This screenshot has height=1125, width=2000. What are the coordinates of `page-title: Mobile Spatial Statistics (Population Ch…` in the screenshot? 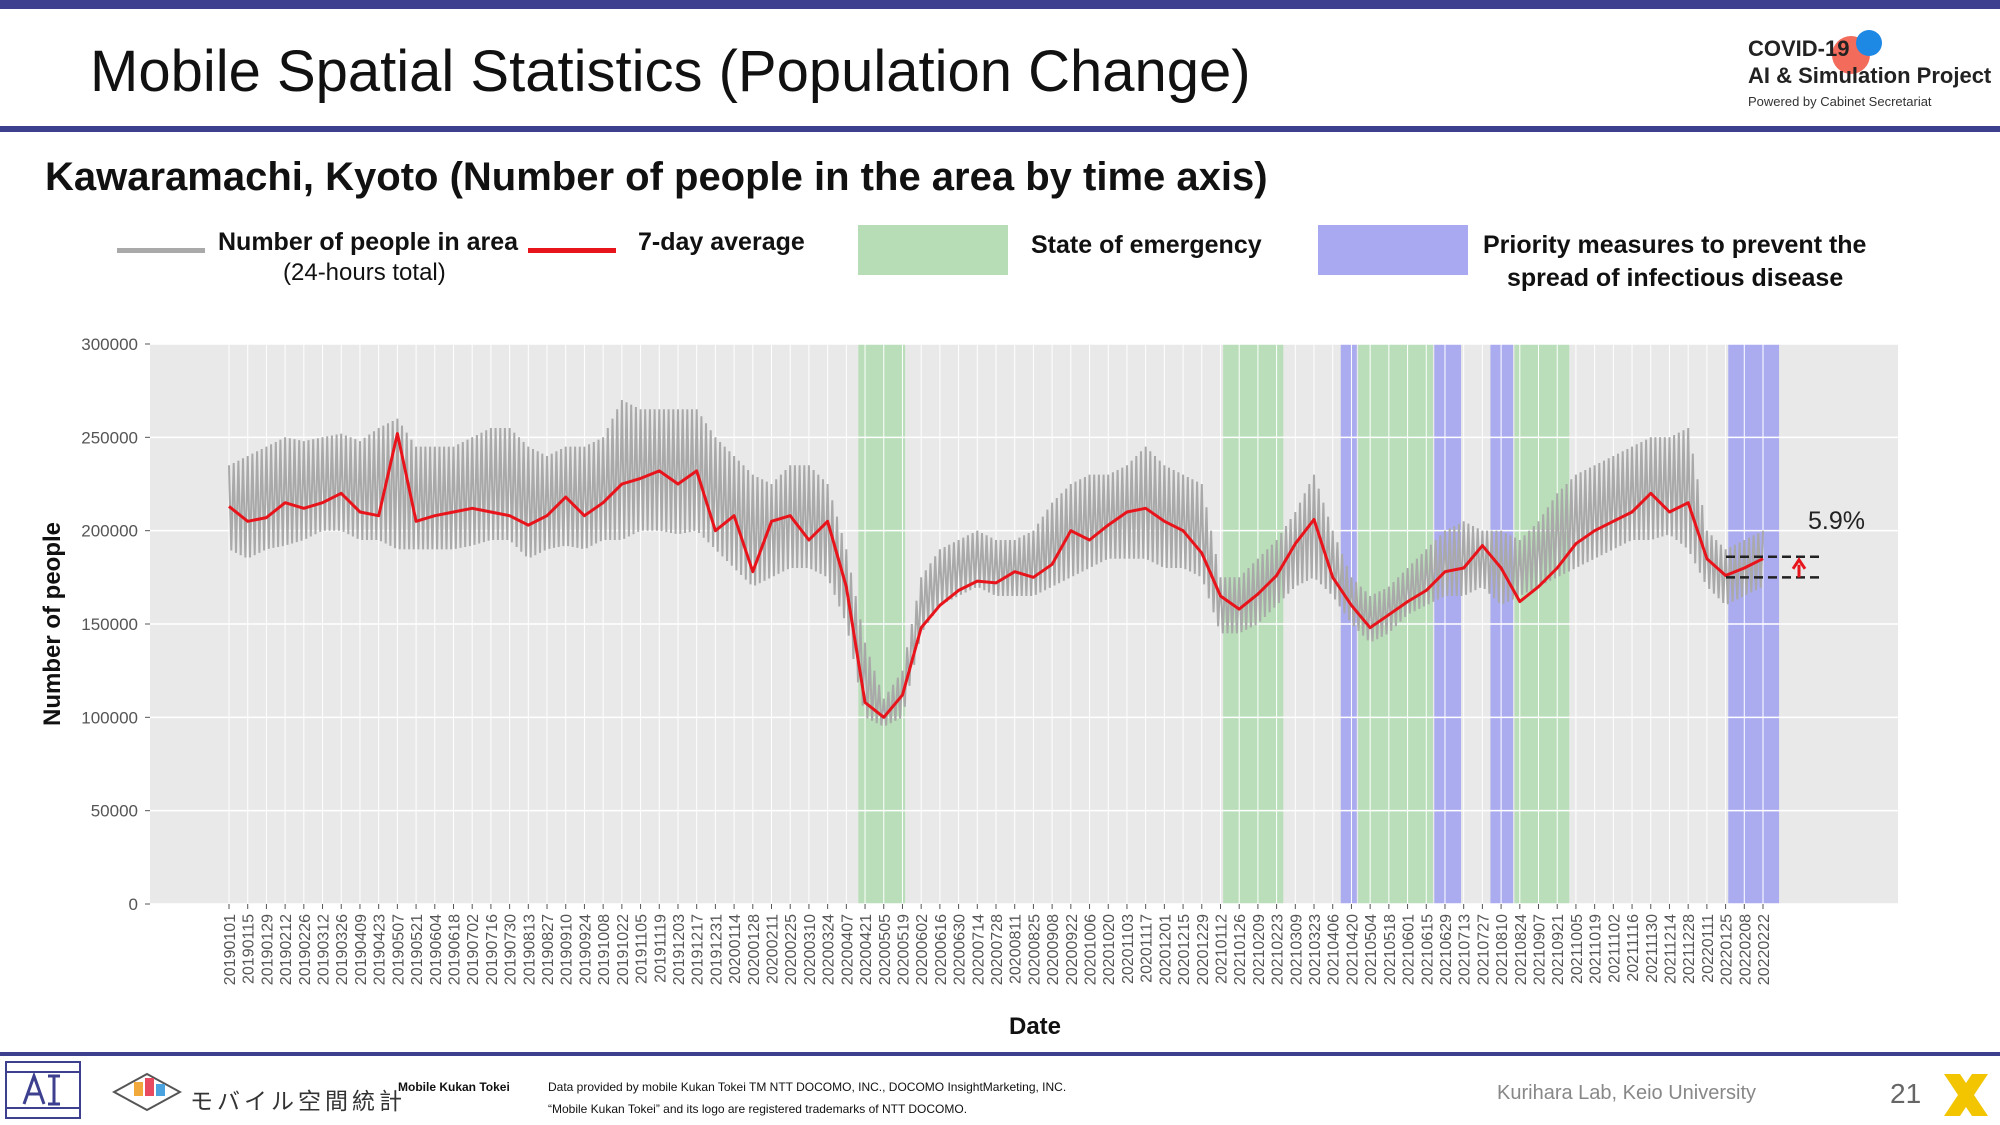 It's located at (670, 71).